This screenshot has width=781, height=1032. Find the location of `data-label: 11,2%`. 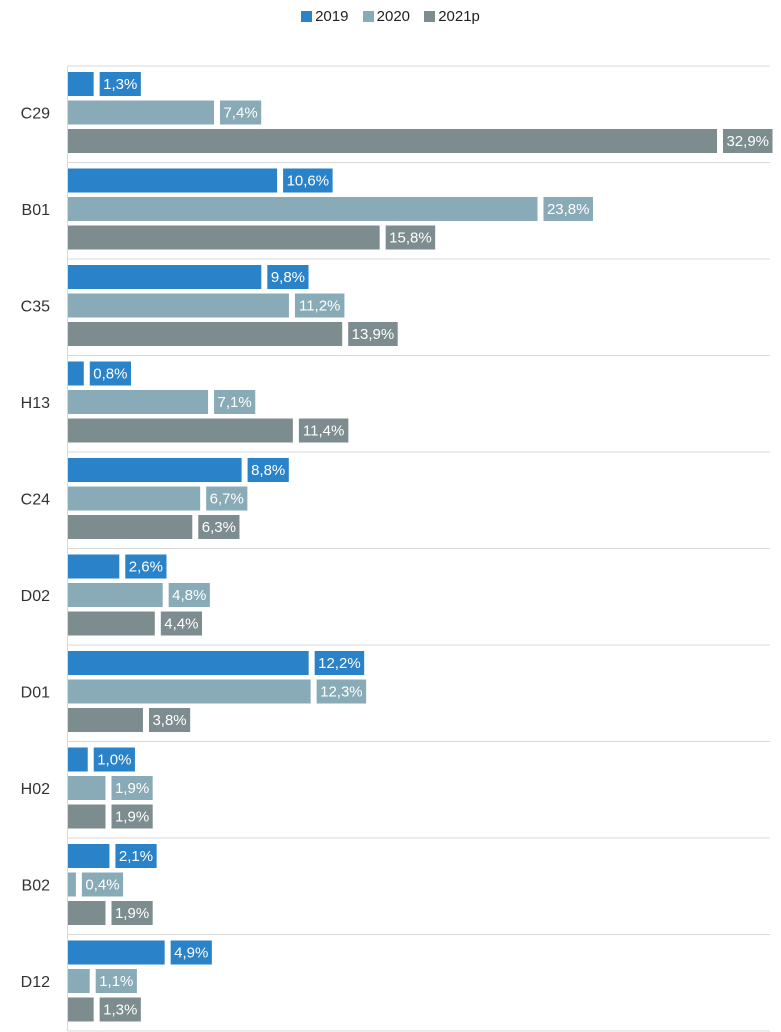

data-label: 11,2% is located at coordinates (319, 305).